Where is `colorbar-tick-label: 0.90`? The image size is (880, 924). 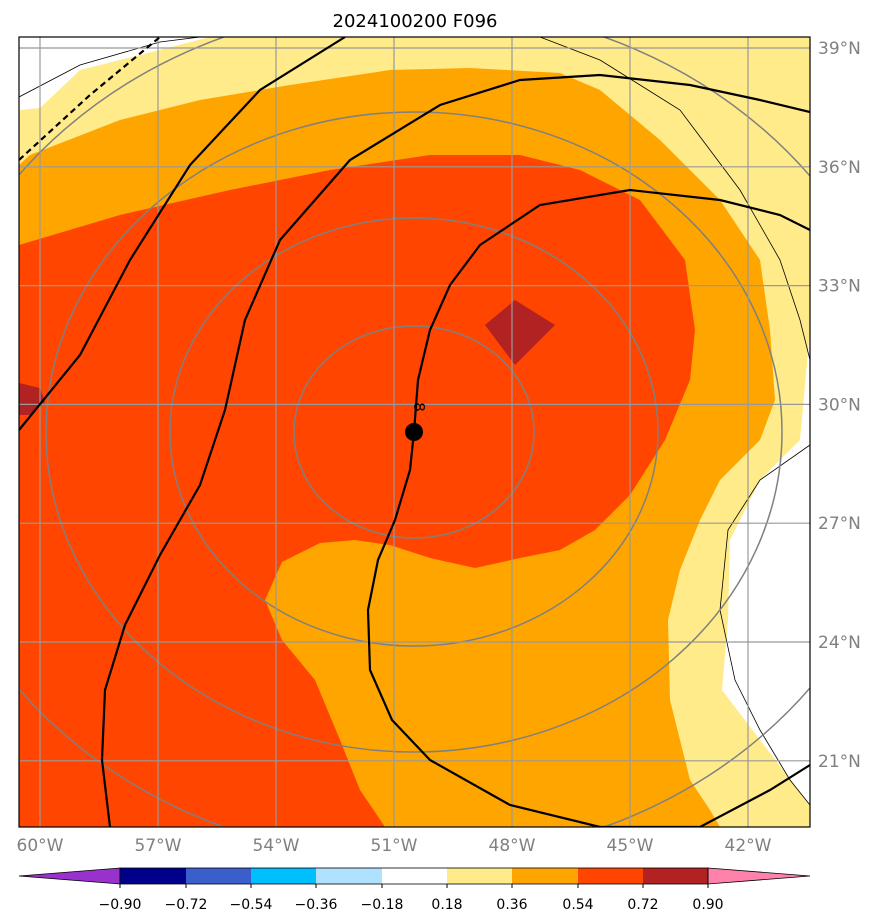 colorbar-tick-label: 0.90 is located at coordinates (707, 905).